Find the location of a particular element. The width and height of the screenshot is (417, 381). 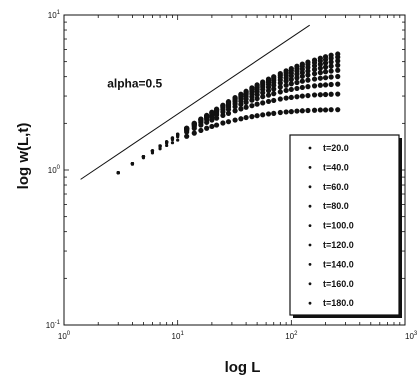

legend-entry: t=160.0 is located at coordinates (338, 284).